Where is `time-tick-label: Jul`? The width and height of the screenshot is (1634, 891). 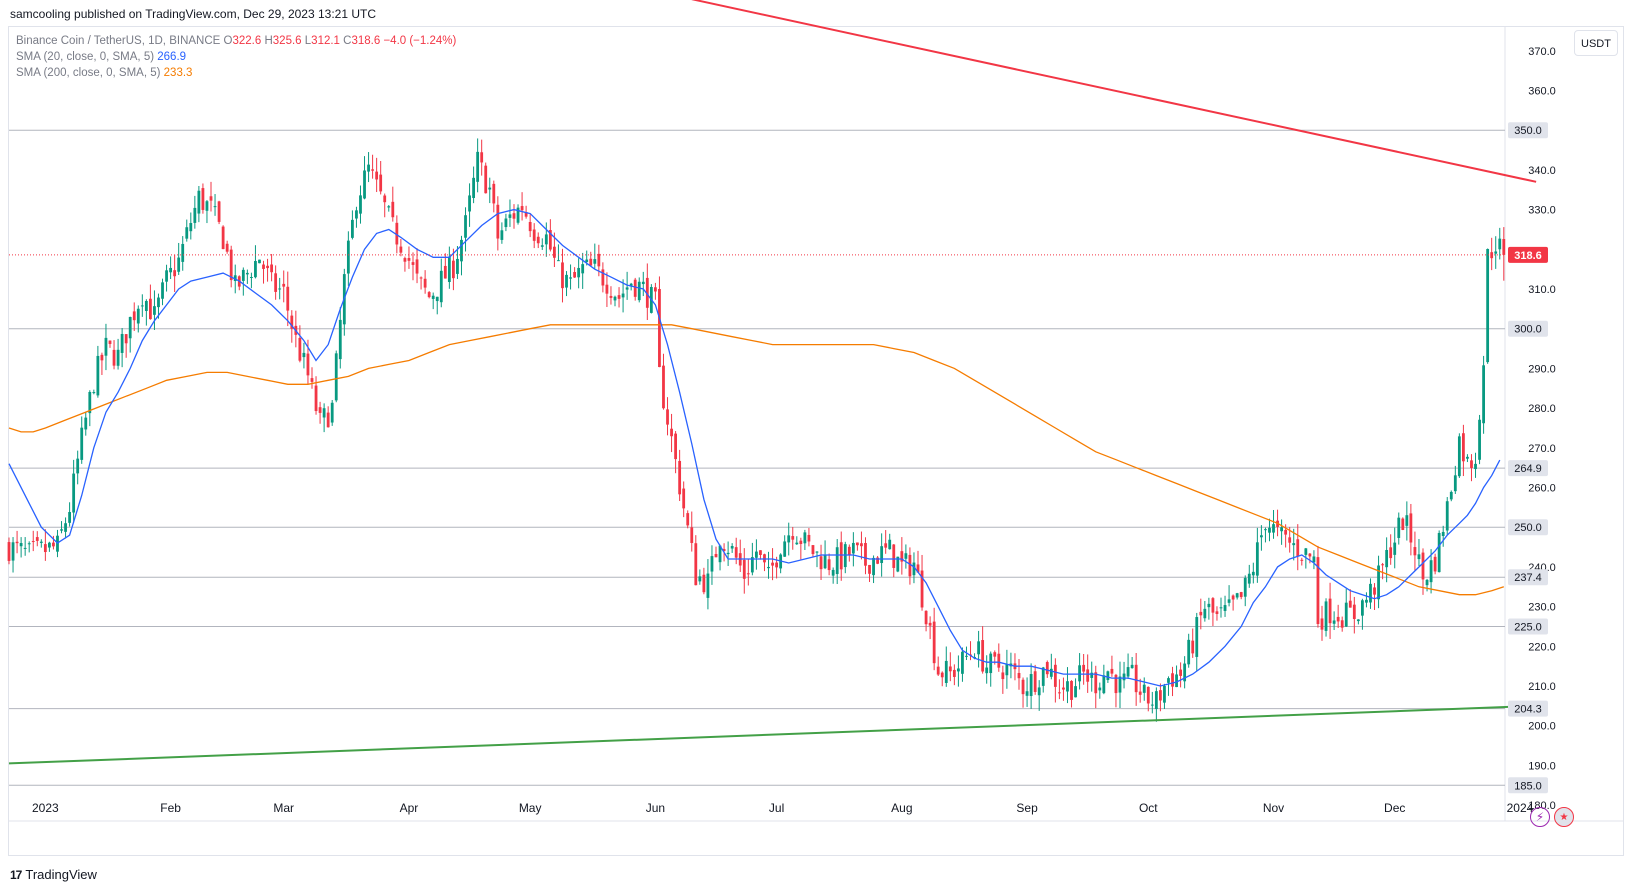
time-tick-label: Jul is located at coordinates (776, 808).